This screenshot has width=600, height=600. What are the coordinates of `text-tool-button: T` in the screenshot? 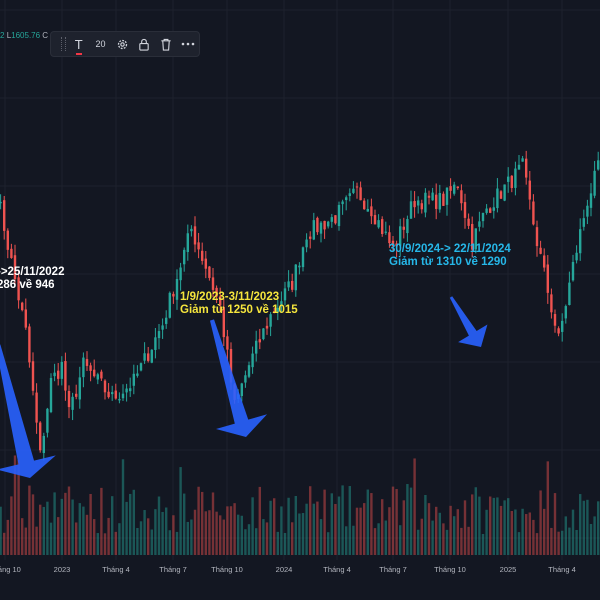 It's located at (79, 44).